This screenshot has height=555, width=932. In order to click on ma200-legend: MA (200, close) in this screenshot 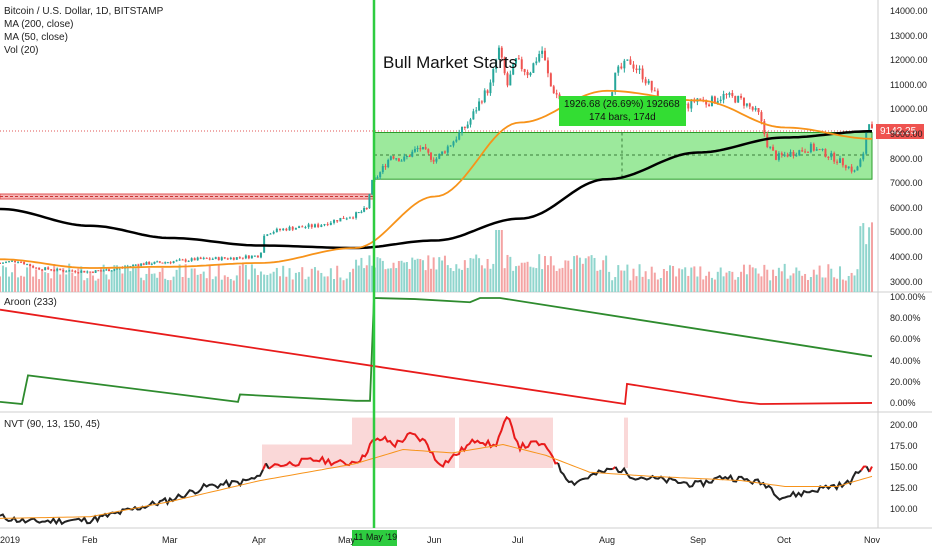, I will do `click(39, 24)`.